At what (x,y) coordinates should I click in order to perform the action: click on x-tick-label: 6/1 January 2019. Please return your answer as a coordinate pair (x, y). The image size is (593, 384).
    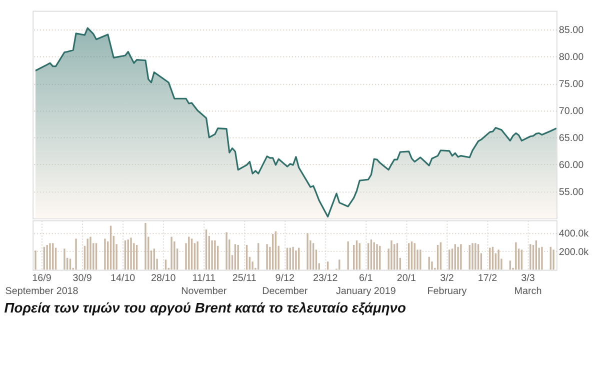
    Looking at the image, I should click on (366, 285).